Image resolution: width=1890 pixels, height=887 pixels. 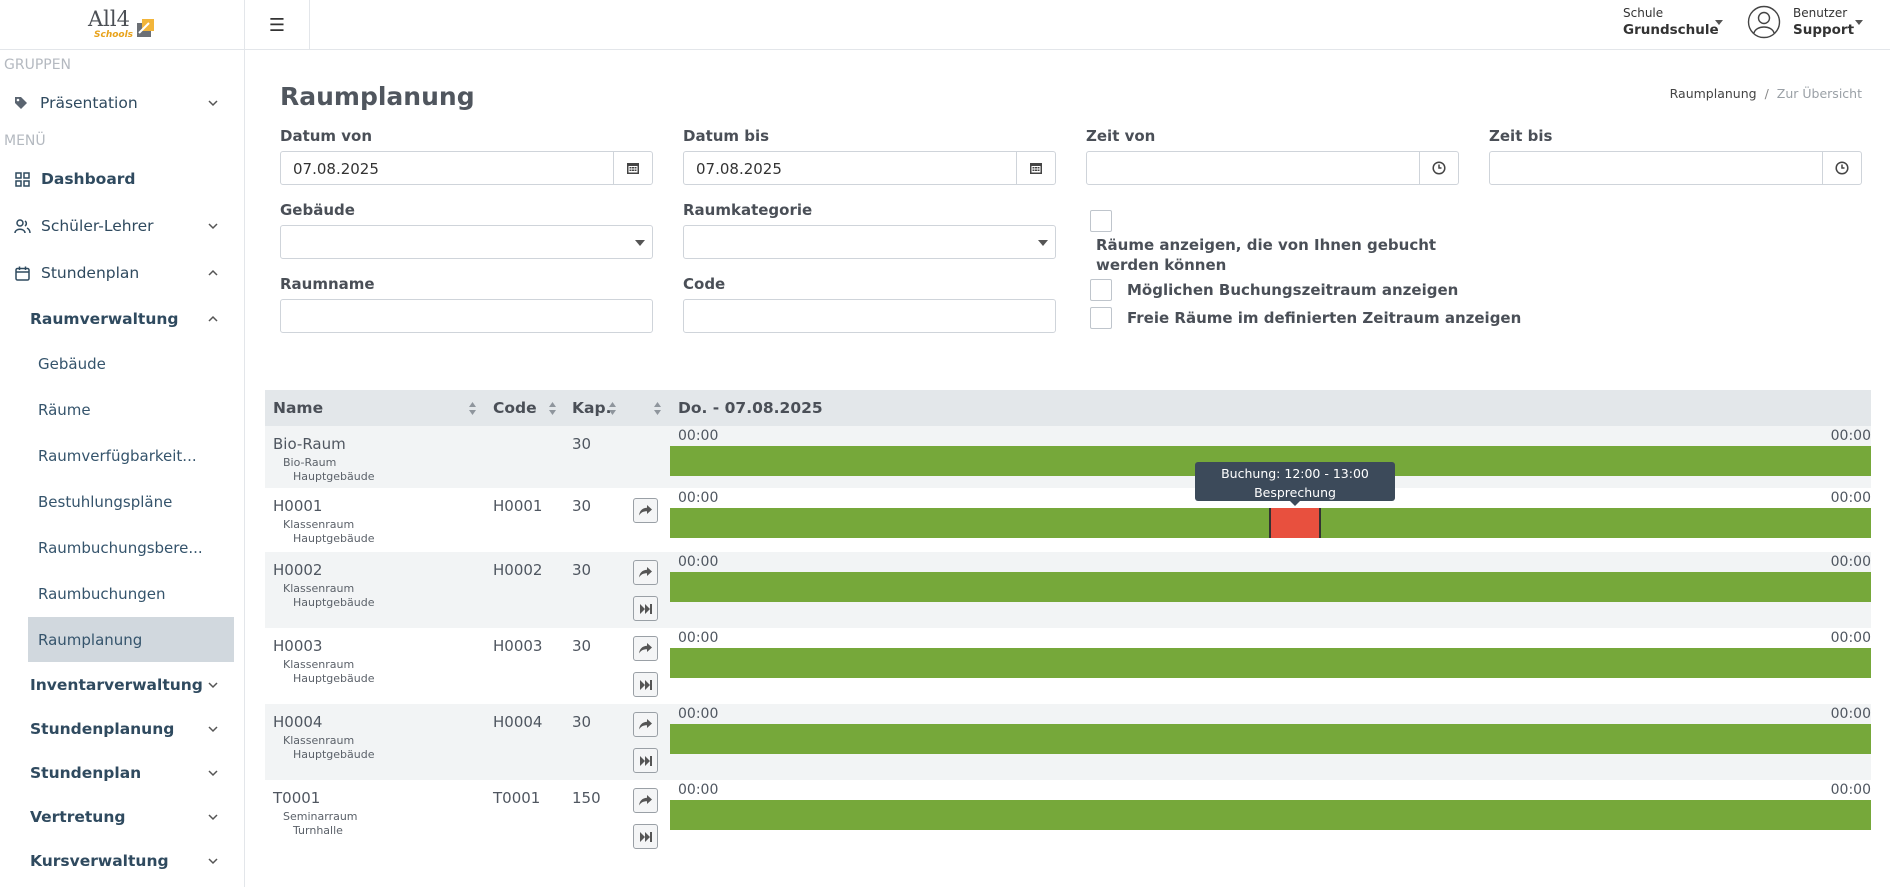 What do you see at coordinates (1764, 22) in the screenshot?
I see `user-avatar-icon` at bounding box center [1764, 22].